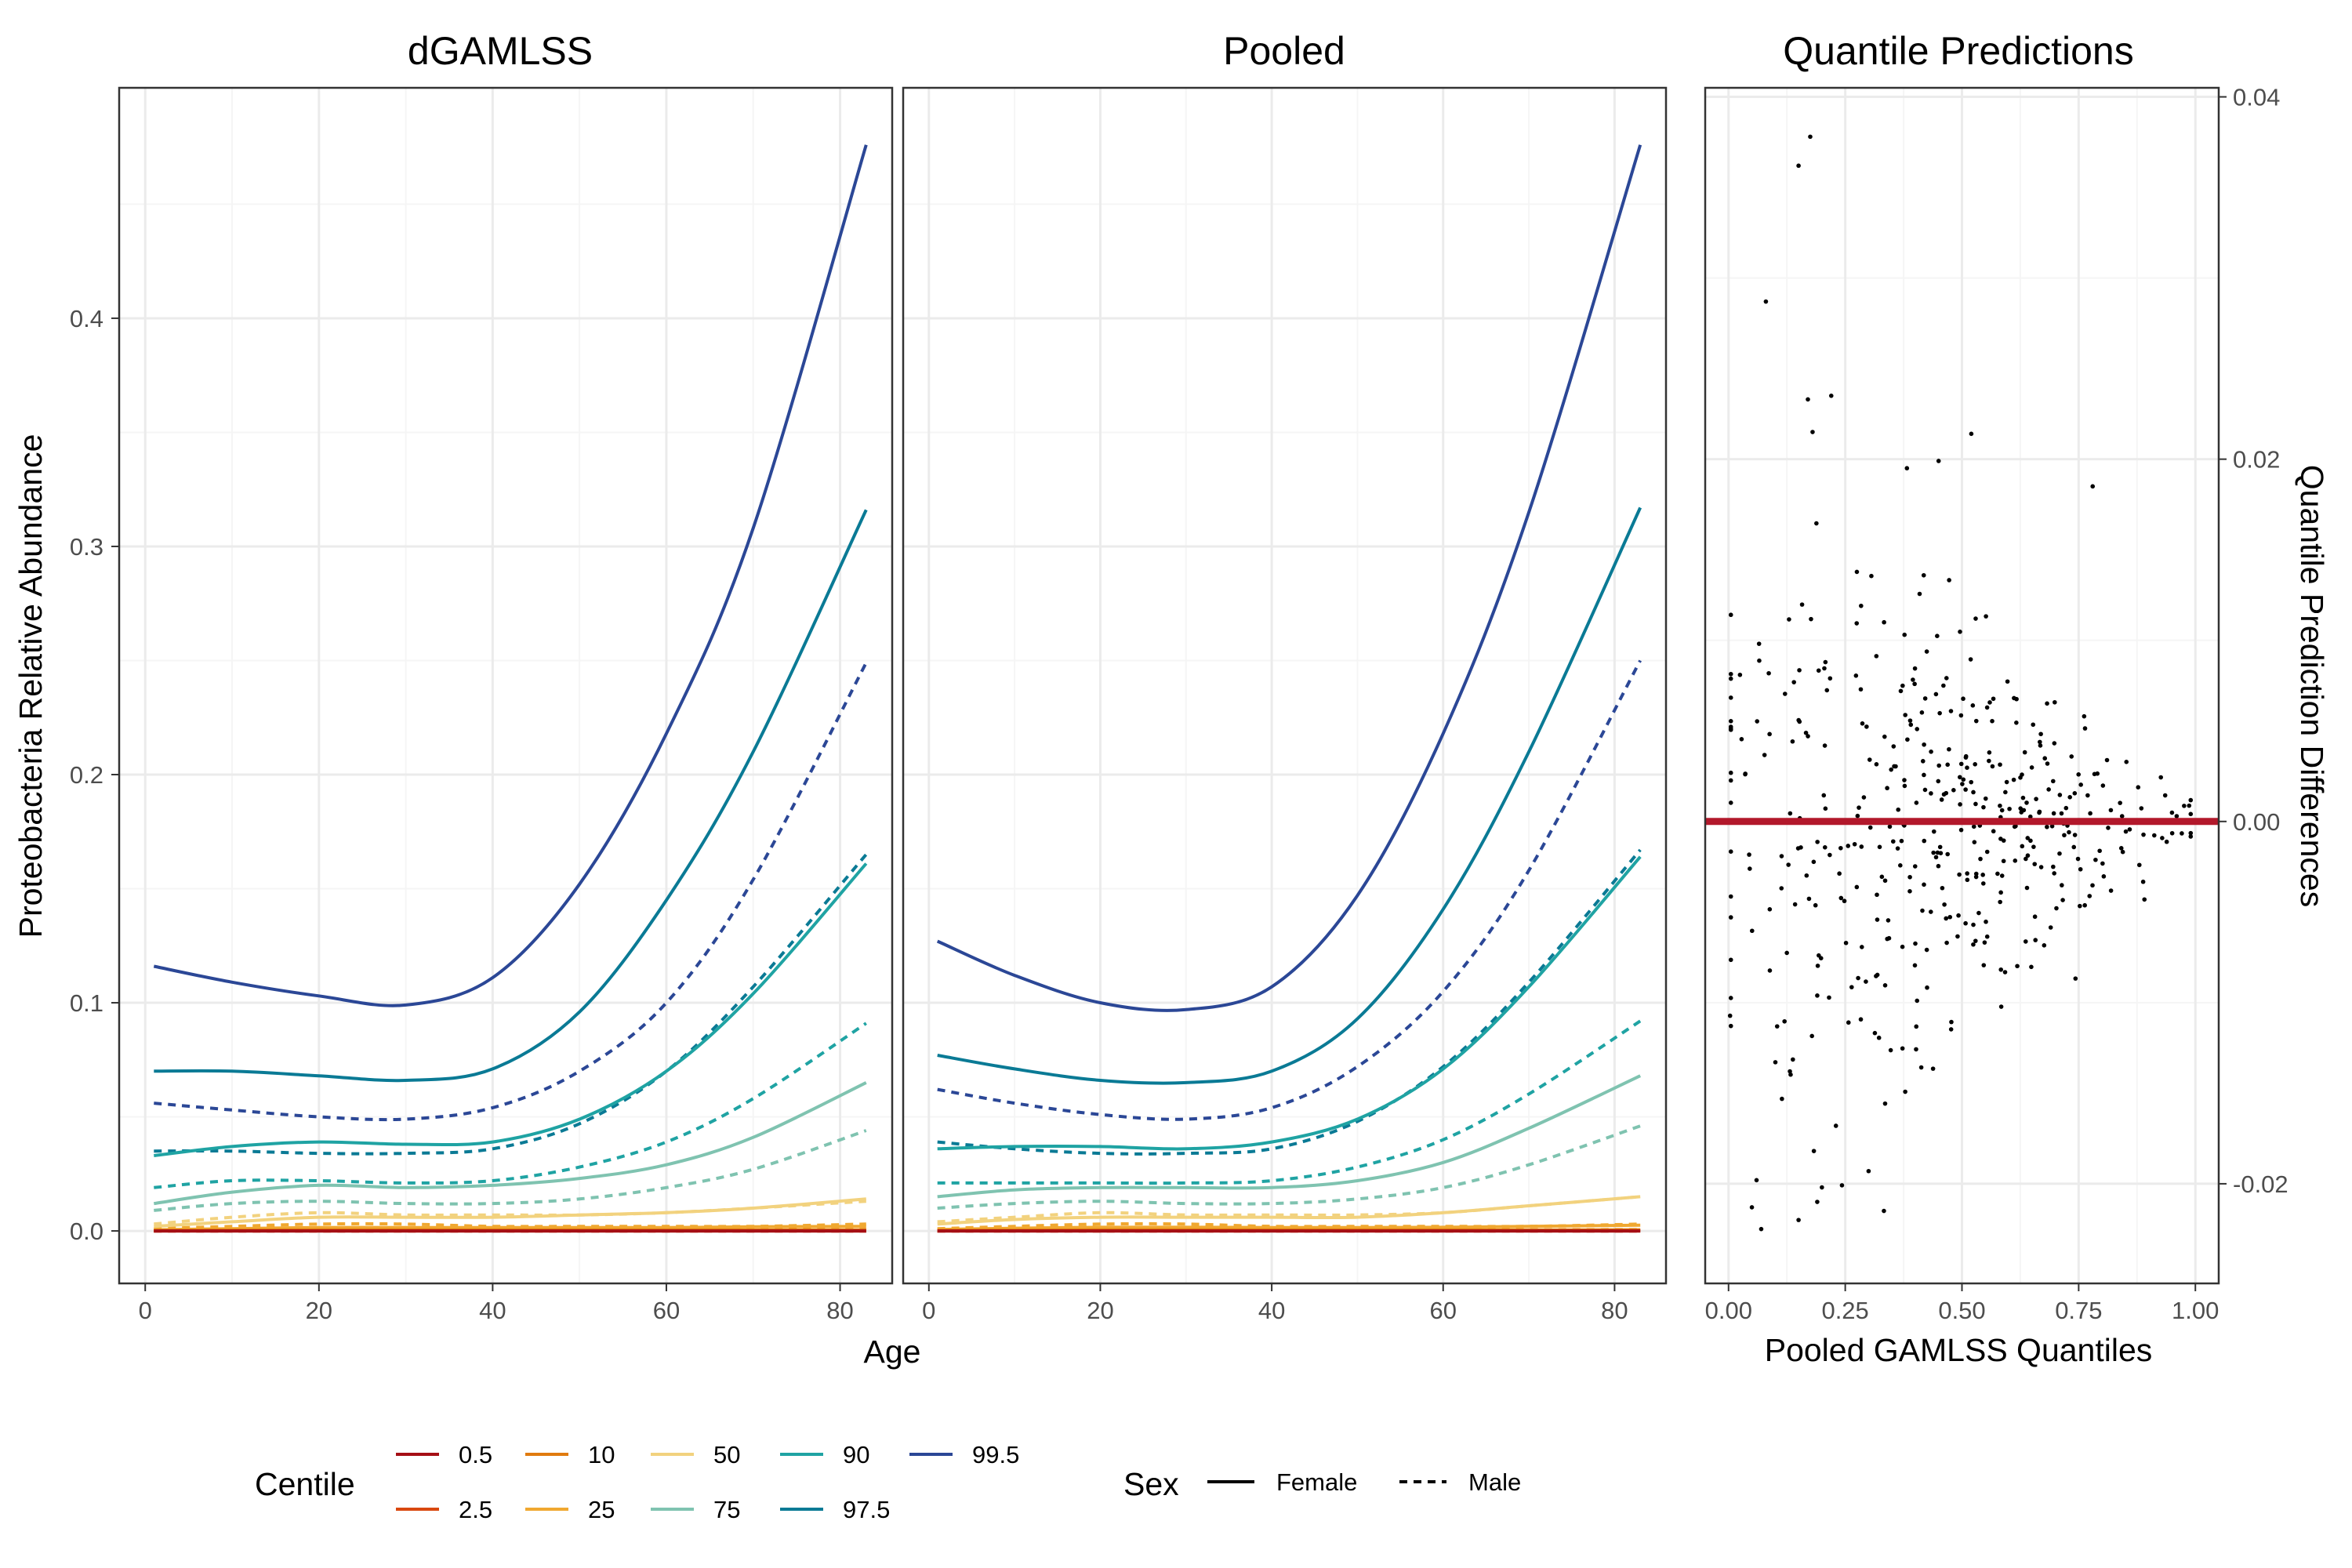  I want to click on x-tick-label: 0.75, so click(2078, 1310).